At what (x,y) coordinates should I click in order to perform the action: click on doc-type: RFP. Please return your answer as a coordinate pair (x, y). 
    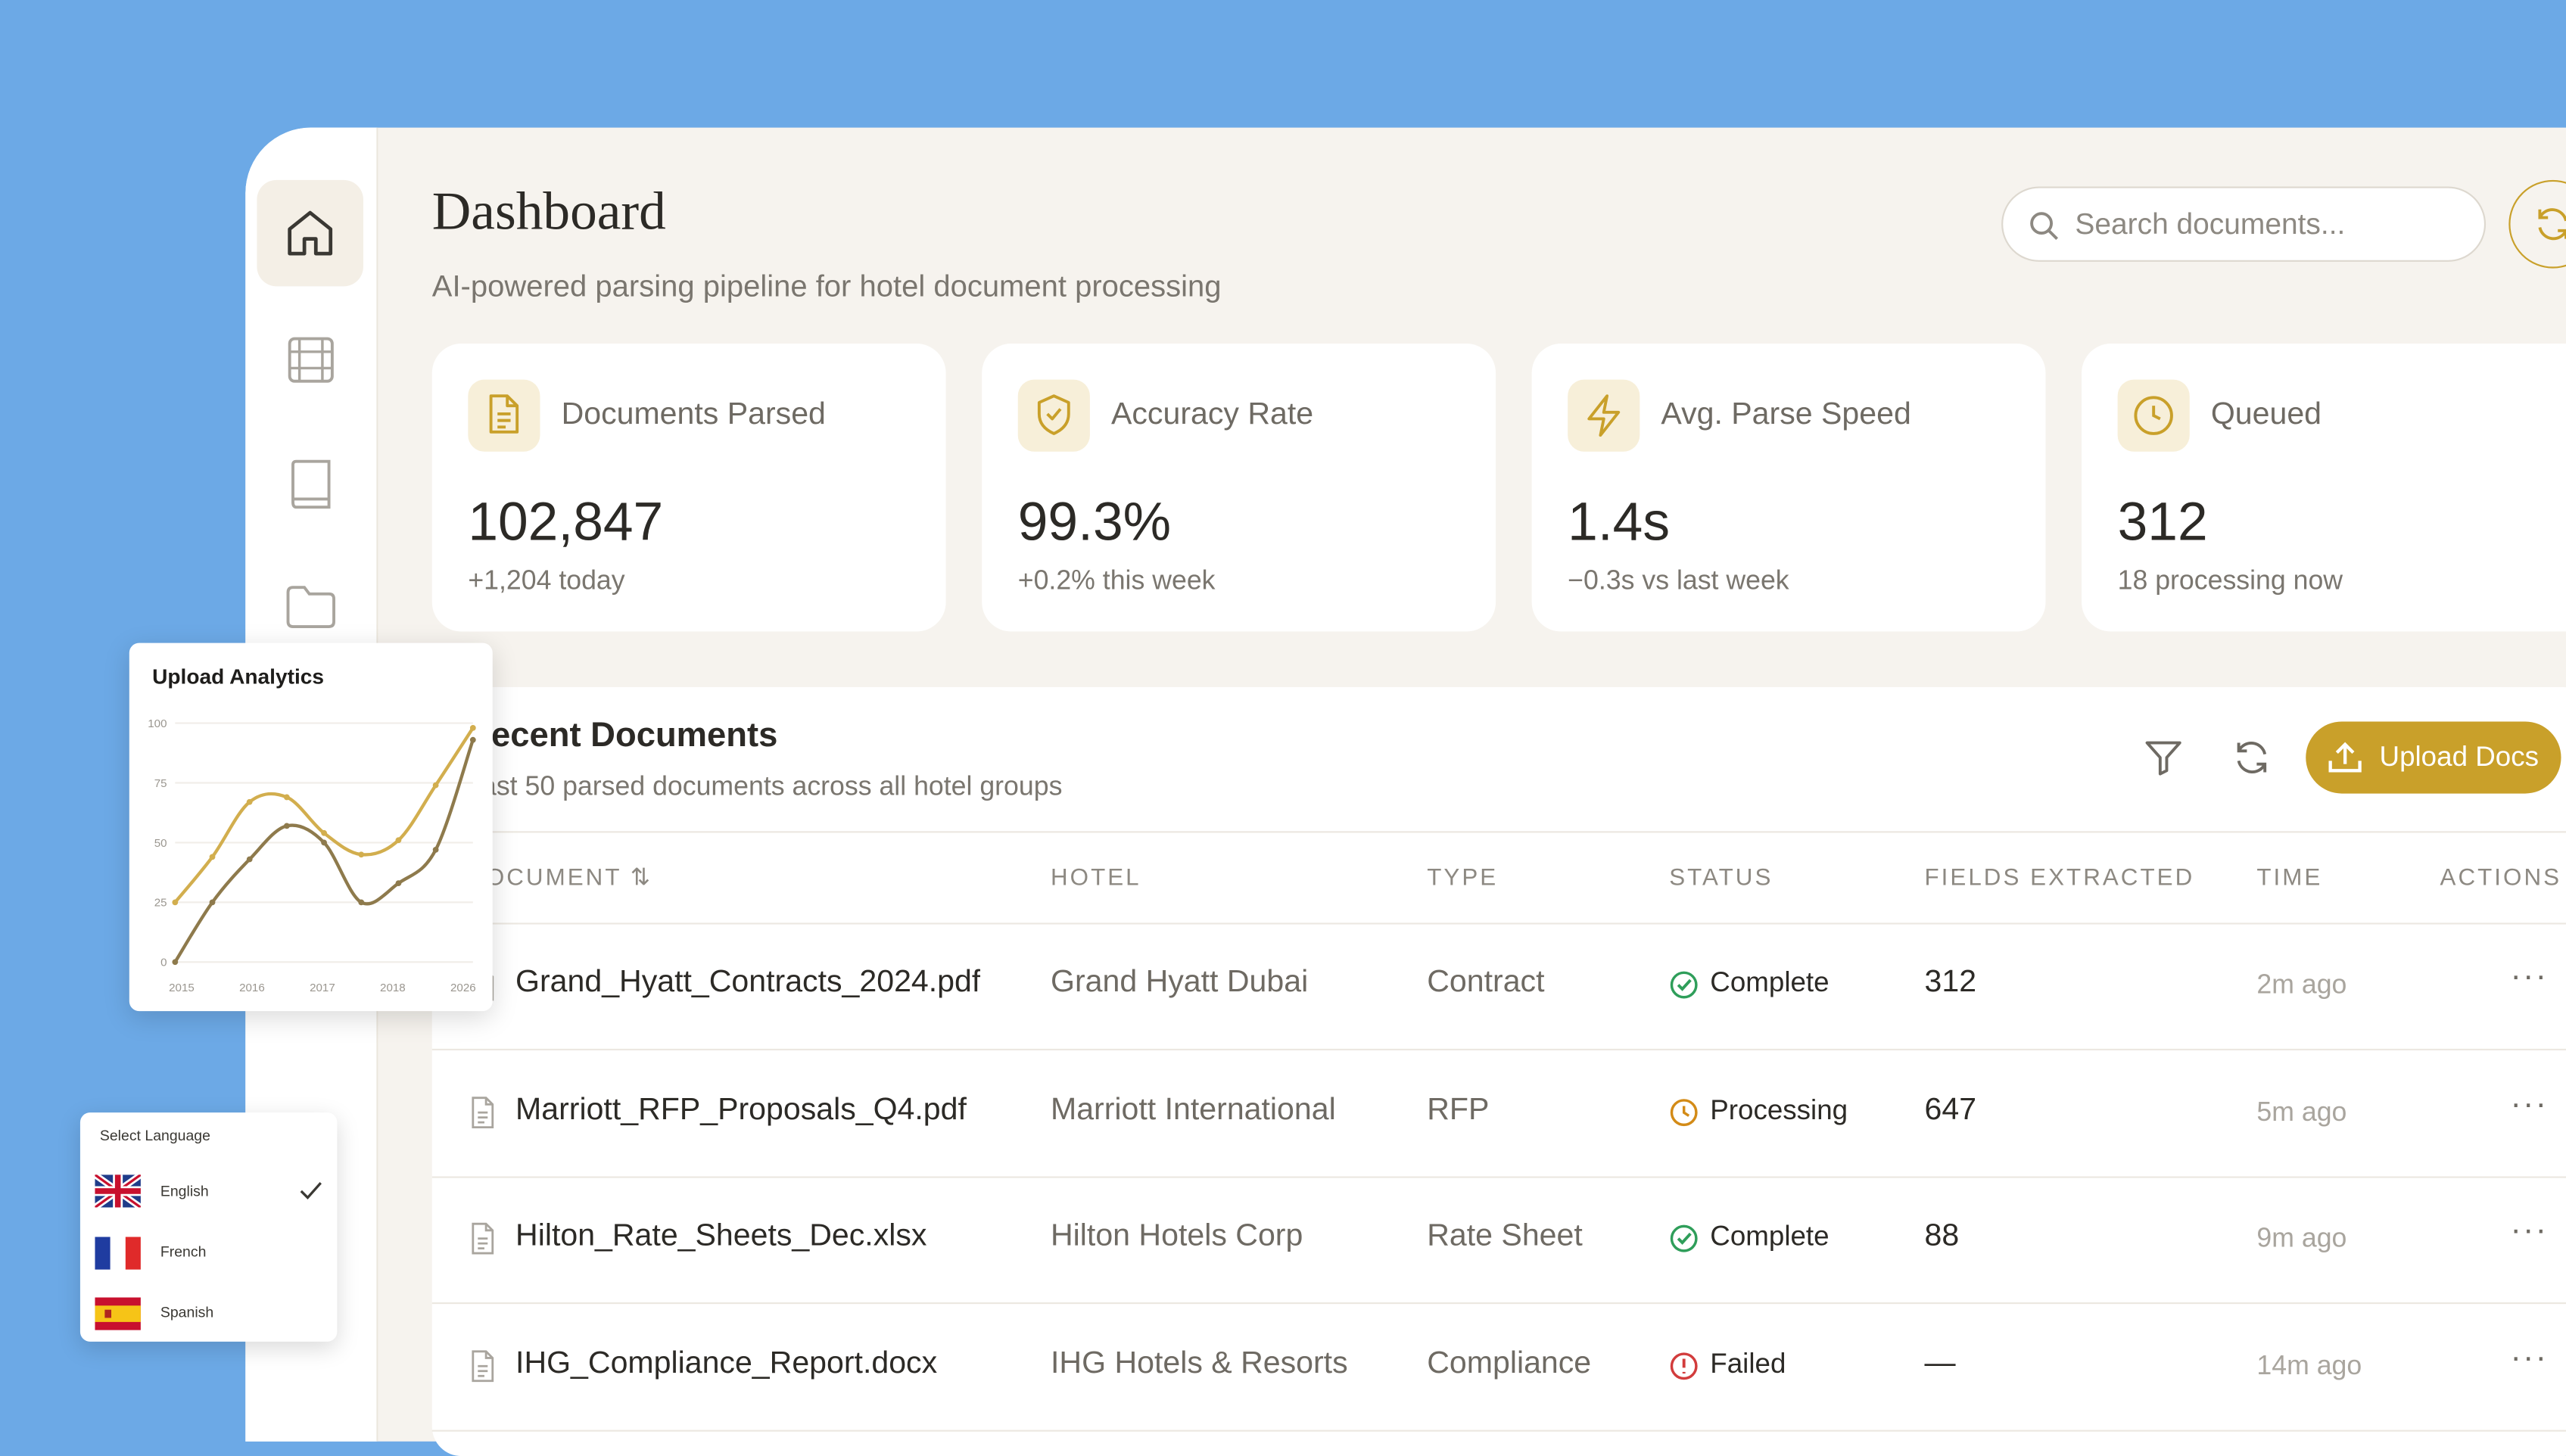
    Looking at the image, I should click on (1458, 1109).